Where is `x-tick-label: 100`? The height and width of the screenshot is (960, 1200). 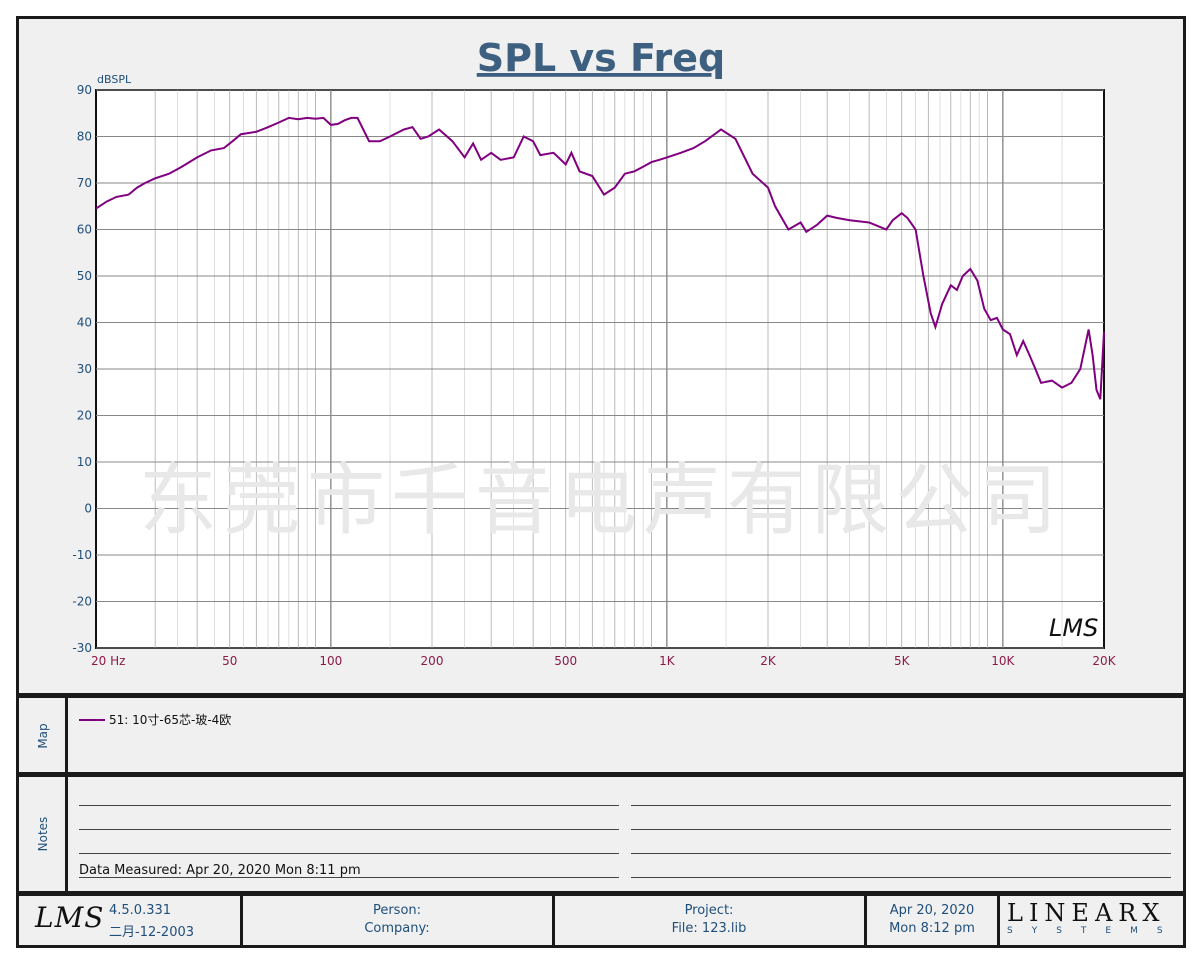
x-tick-label: 100 is located at coordinates (330, 661).